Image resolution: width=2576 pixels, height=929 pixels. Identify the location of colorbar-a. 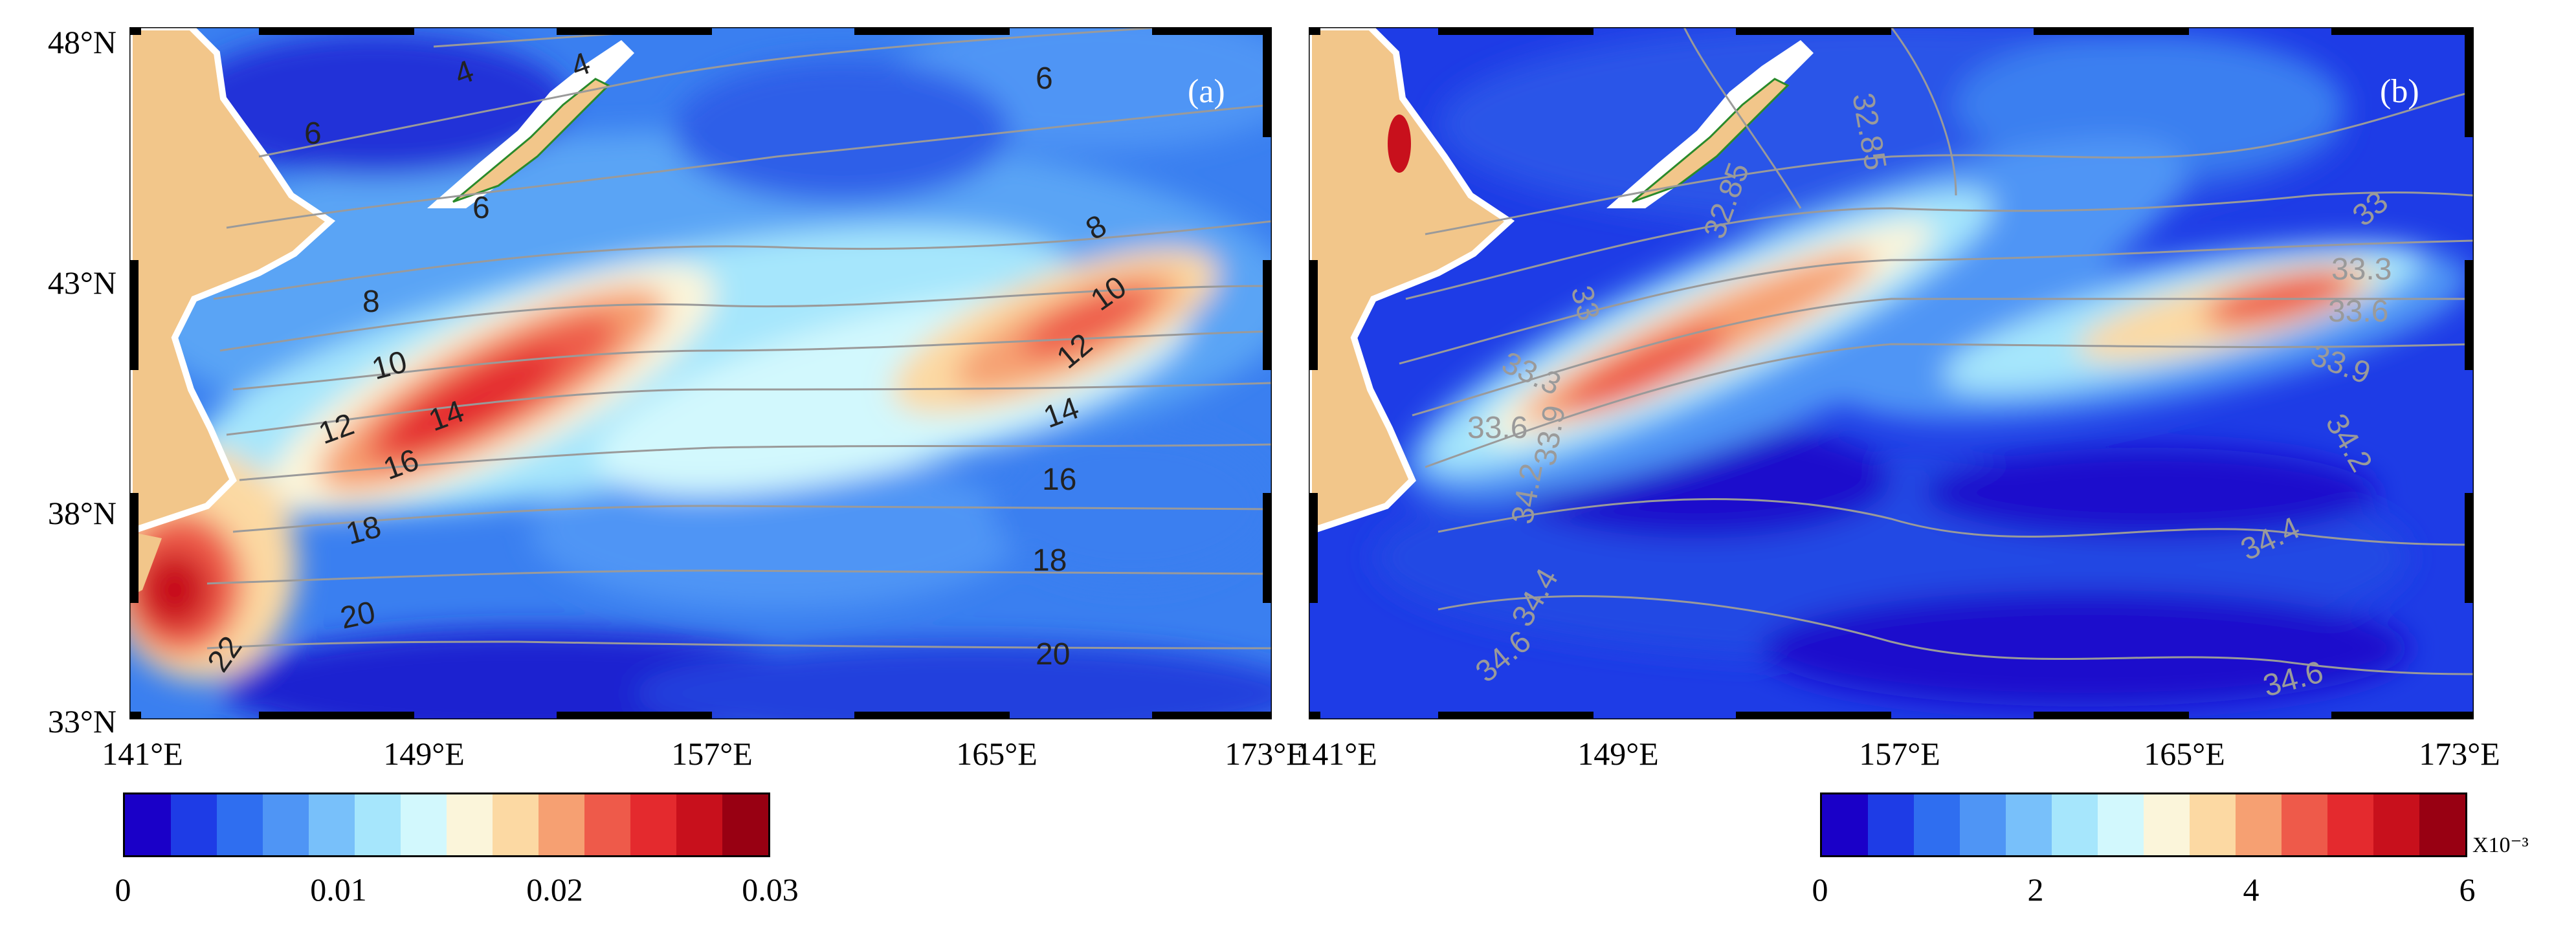
(446, 824).